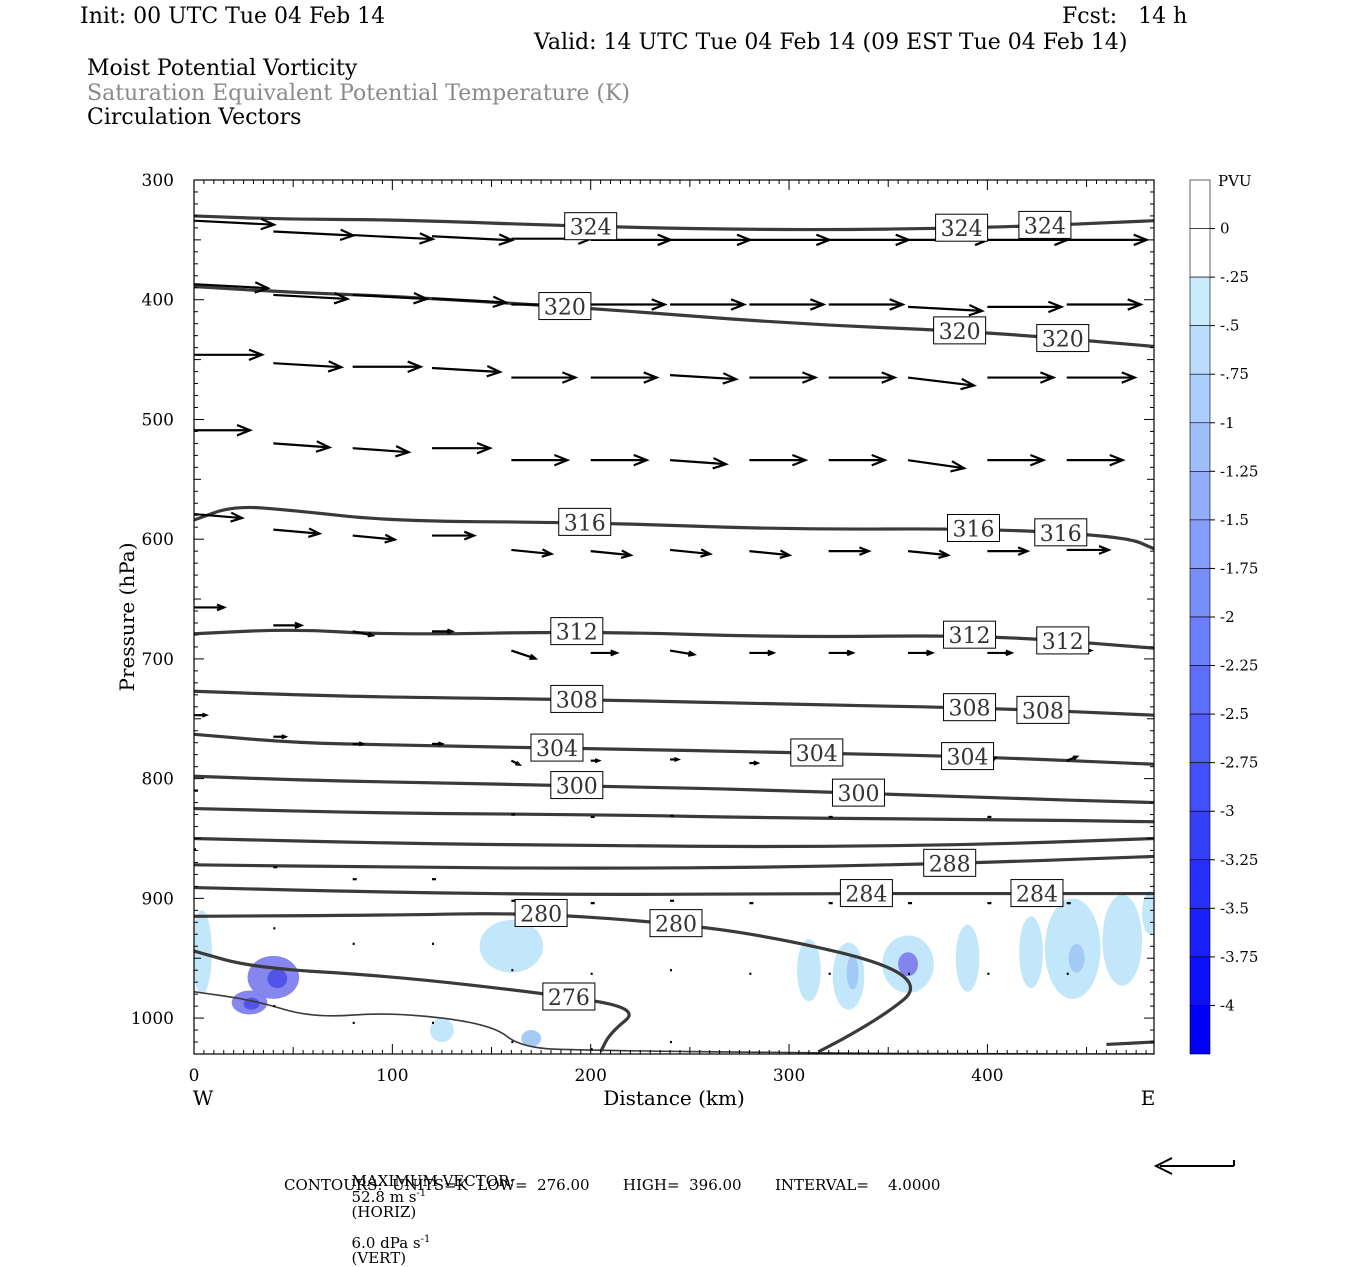 Image resolution: width=1350 pixels, height=1267 pixels. I want to click on y-tick-label: 500, so click(158, 420).